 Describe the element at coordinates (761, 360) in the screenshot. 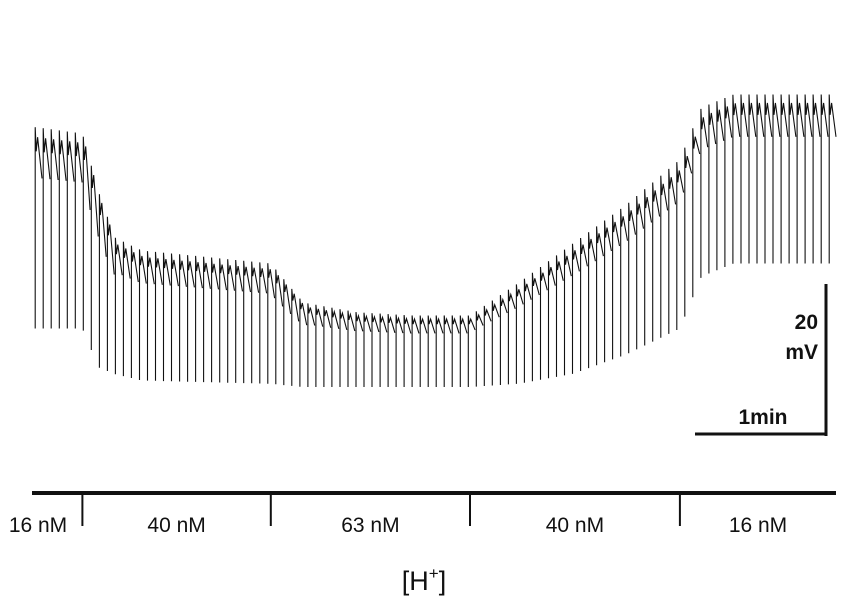

I see `scale-bar: 20 mV 1min` at that location.